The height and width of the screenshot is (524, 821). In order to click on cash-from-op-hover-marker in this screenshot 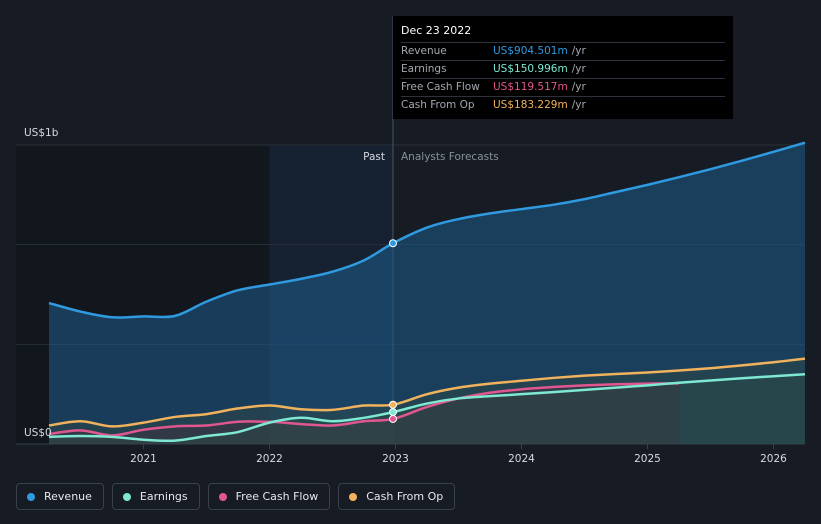, I will do `click(392, 404)`.